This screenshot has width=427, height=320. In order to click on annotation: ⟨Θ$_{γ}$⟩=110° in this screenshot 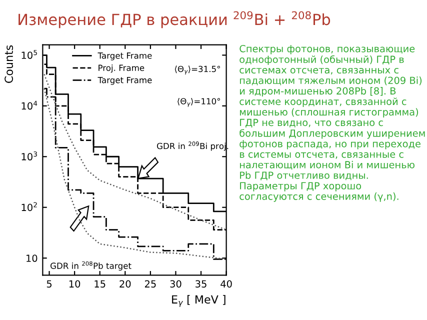, I will do `click(199, 102)`.